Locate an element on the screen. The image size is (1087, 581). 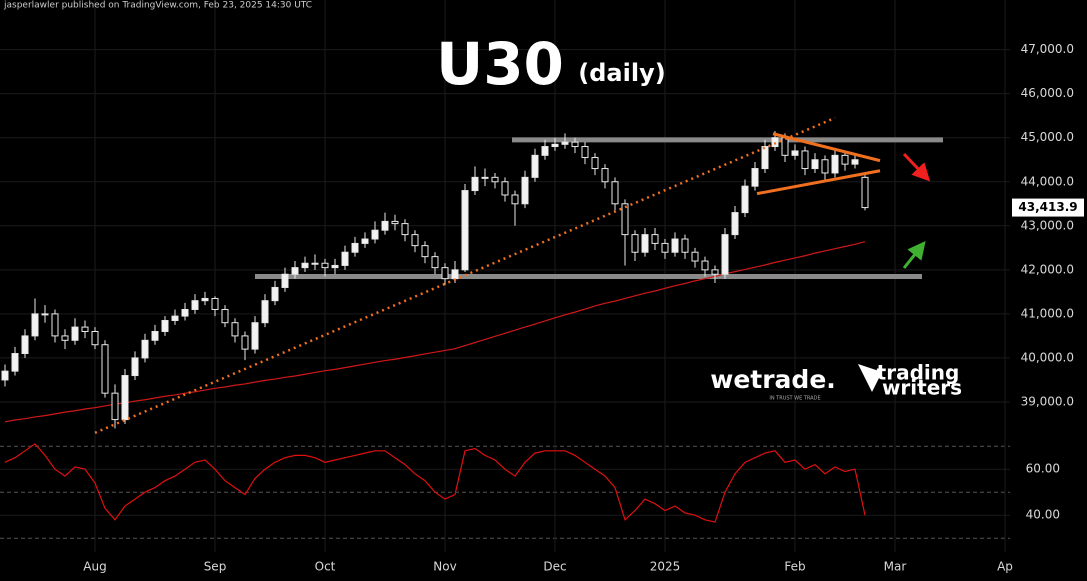
y-tick-label: 44,000.0 is located at coordinates (1047, 181).